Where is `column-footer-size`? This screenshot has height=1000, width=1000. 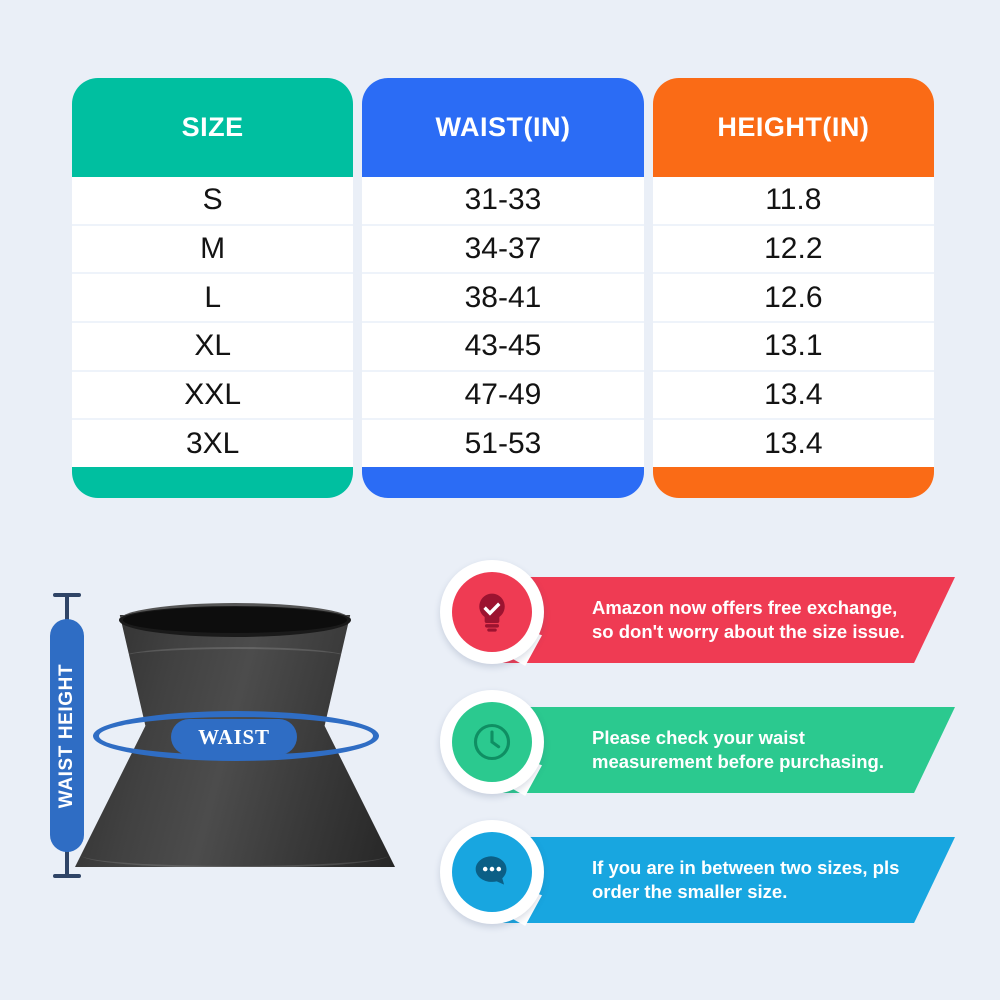 column-footer-size is located at coordinates (213, 482).